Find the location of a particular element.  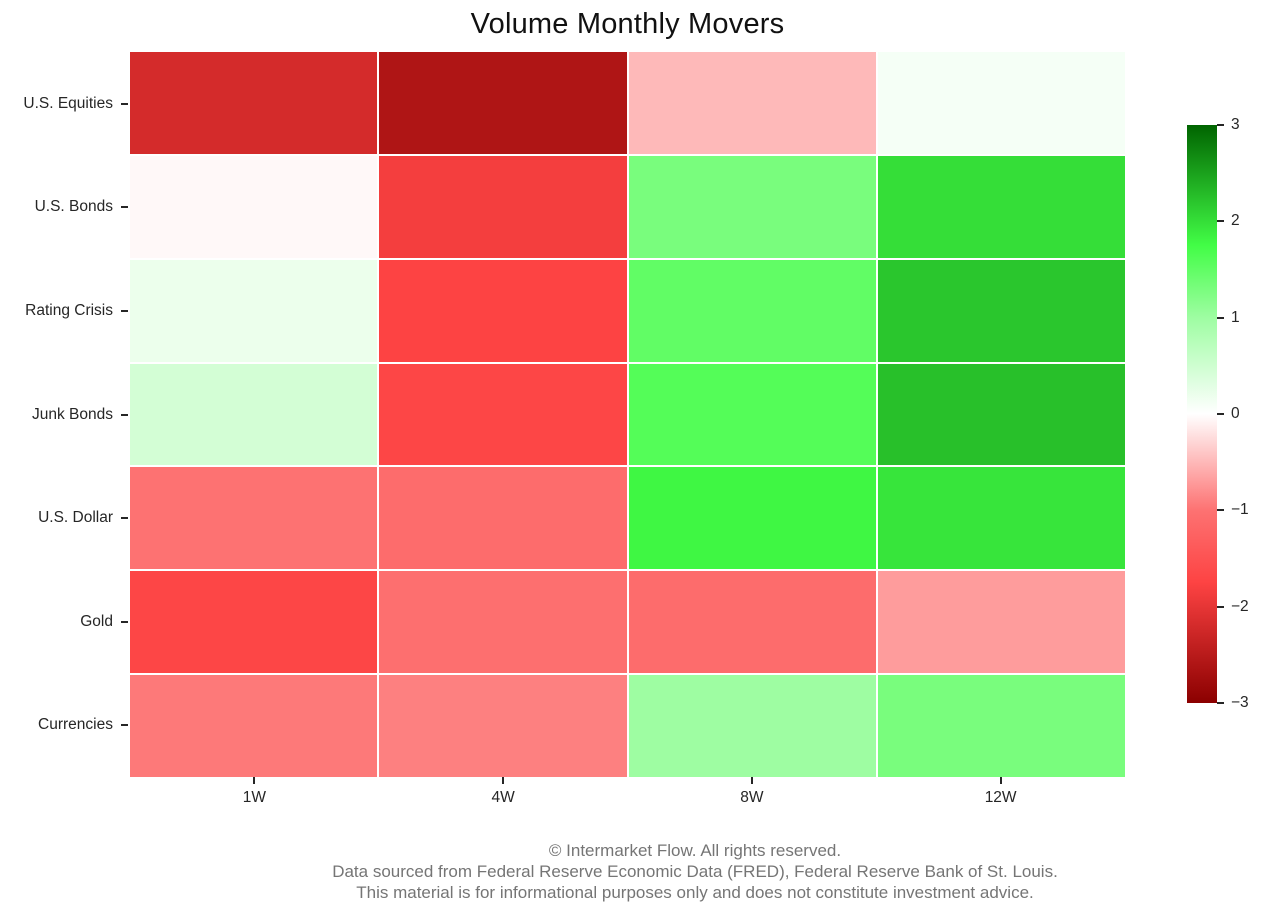

y-axis-label: Gold is located at coordinates (96, 621).